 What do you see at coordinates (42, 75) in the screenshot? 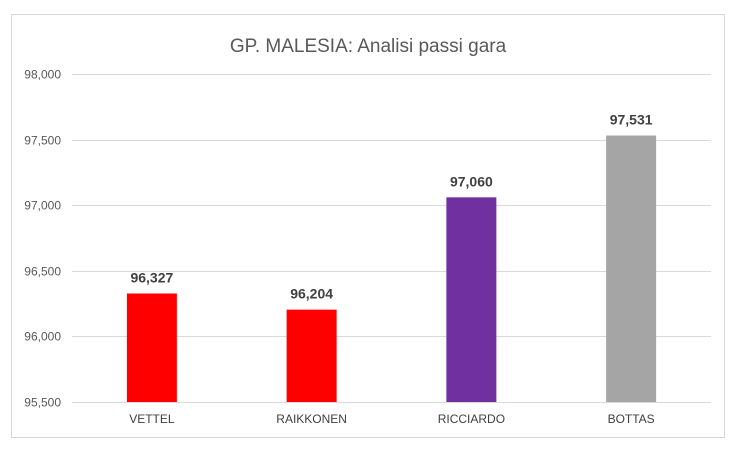
I see `y-tick-label: 98,000` at bounding box center [42, 75].